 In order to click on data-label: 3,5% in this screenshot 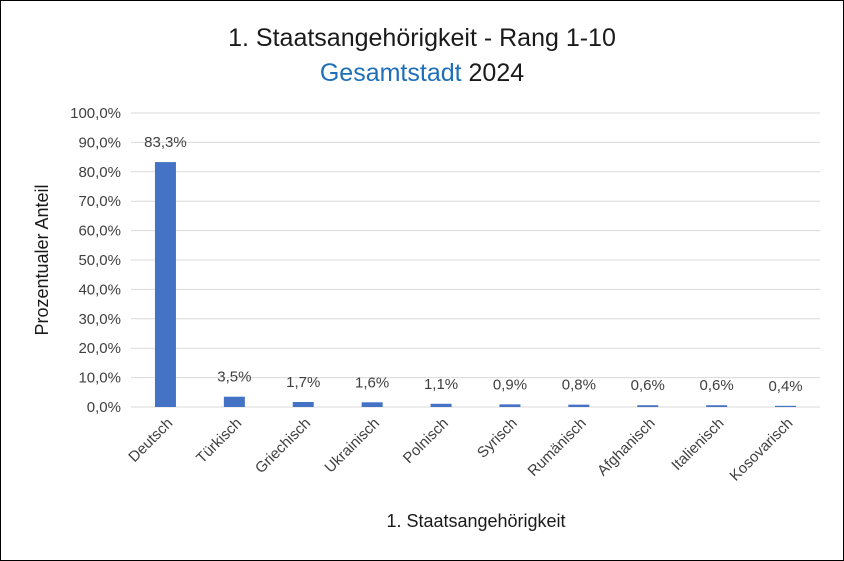, I will do `click(234, 377)`.